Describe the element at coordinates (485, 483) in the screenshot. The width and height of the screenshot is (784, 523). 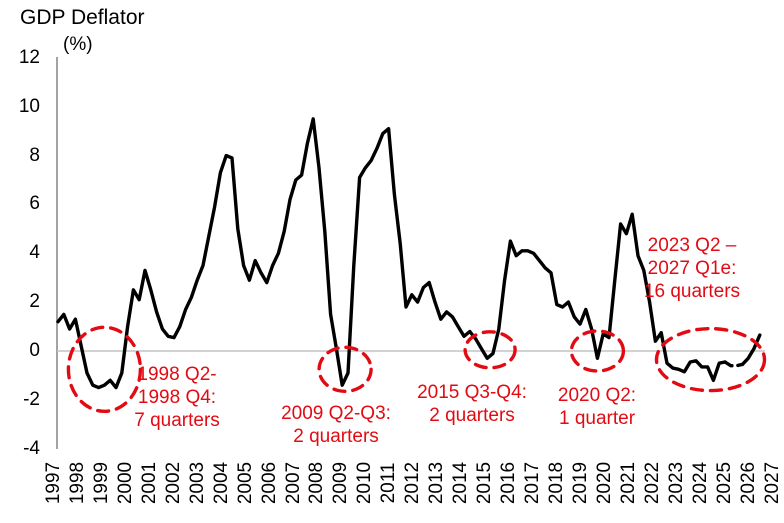
I see `x-tick-label: 2015` at that location.